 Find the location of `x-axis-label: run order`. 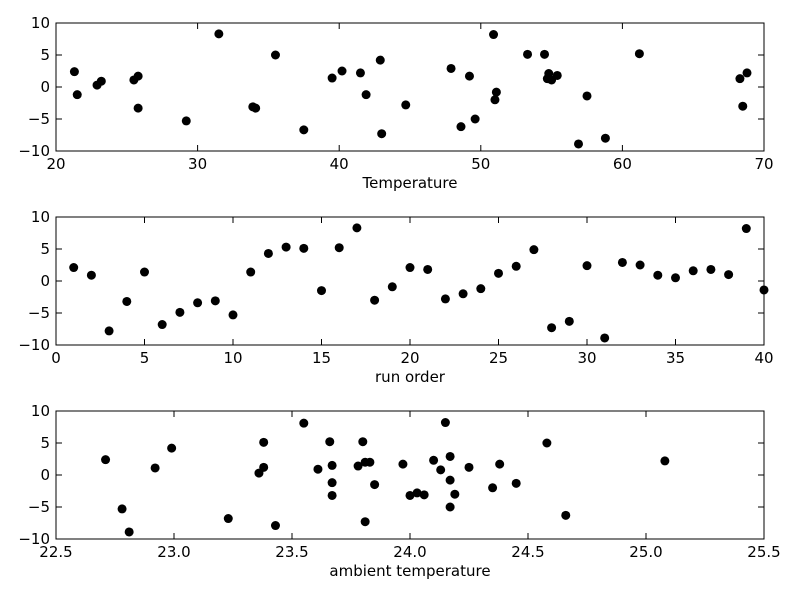

x-axis-label: run order is located at coordinates (410, 377).